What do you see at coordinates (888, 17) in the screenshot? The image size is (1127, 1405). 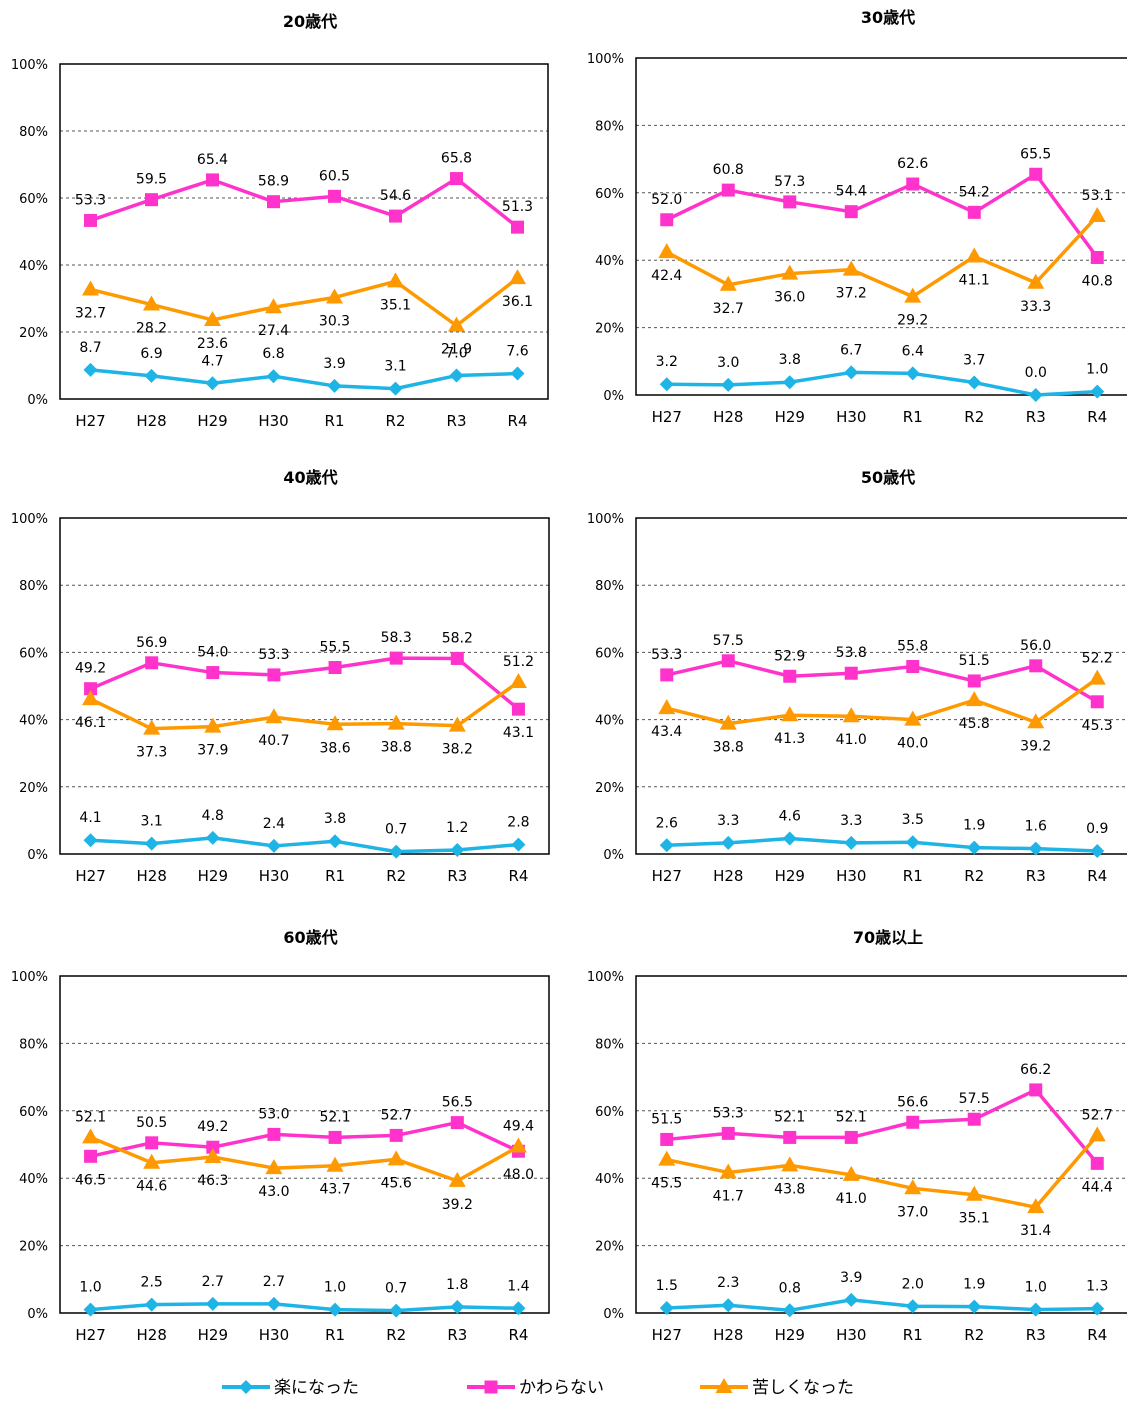 I see `chart-title: 30歳代` at bounding box center [888, 17].